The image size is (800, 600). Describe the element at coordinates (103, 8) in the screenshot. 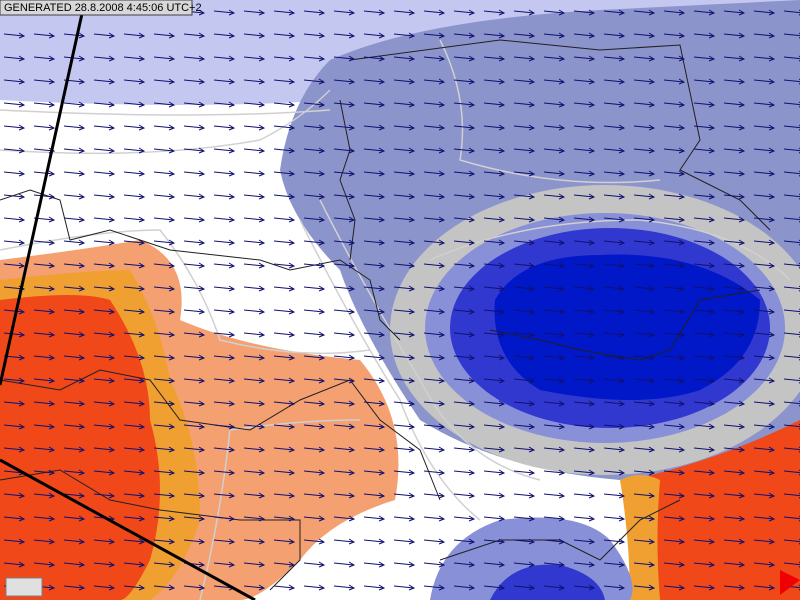

I see `generated-label: GENERATED 28.8.2008 4:45:06 UTC+2` at that location.